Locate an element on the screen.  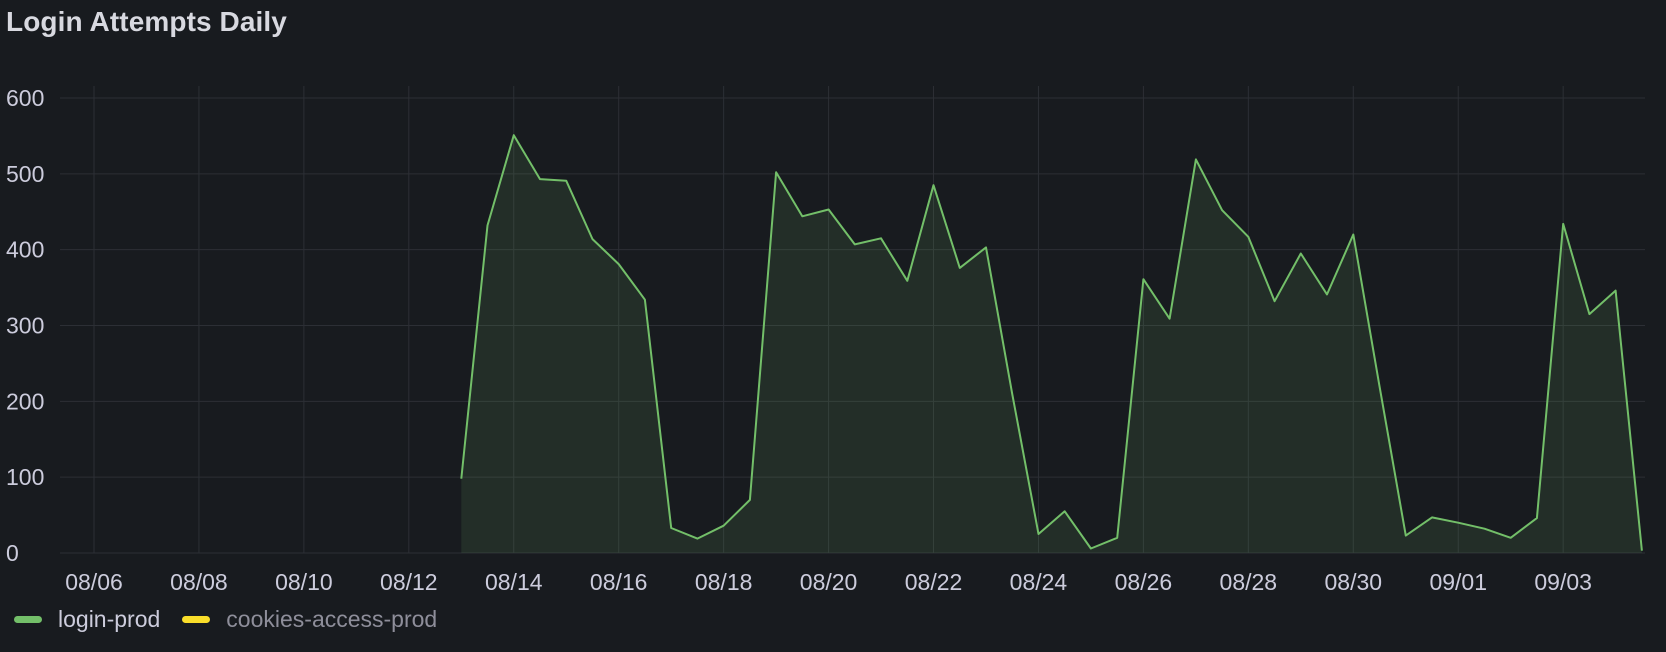
y-tick-label-0: 0 is located at coordinates (12, 553).